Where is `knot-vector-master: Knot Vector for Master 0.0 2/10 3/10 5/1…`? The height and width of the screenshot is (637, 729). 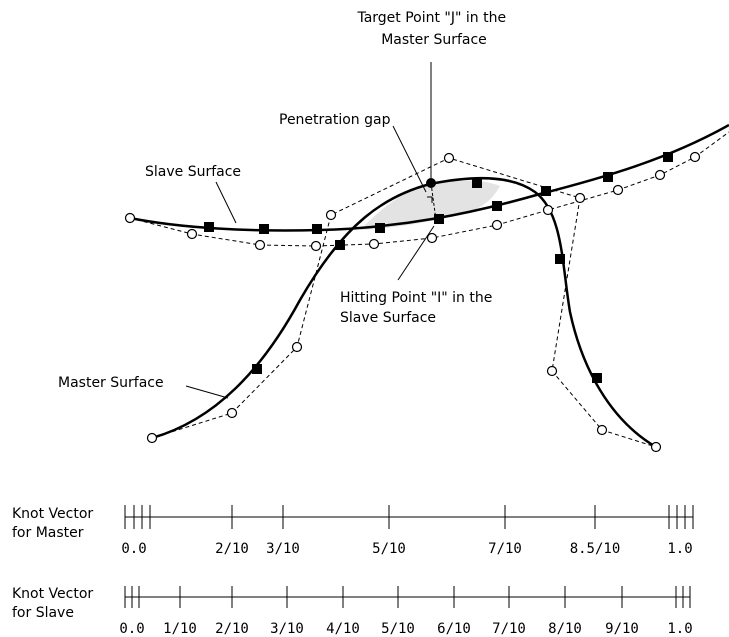
knot-vector-master: Knot Vector for Master 0.0 2/10 3/10 5/1… is located at coordinates (353, 531).